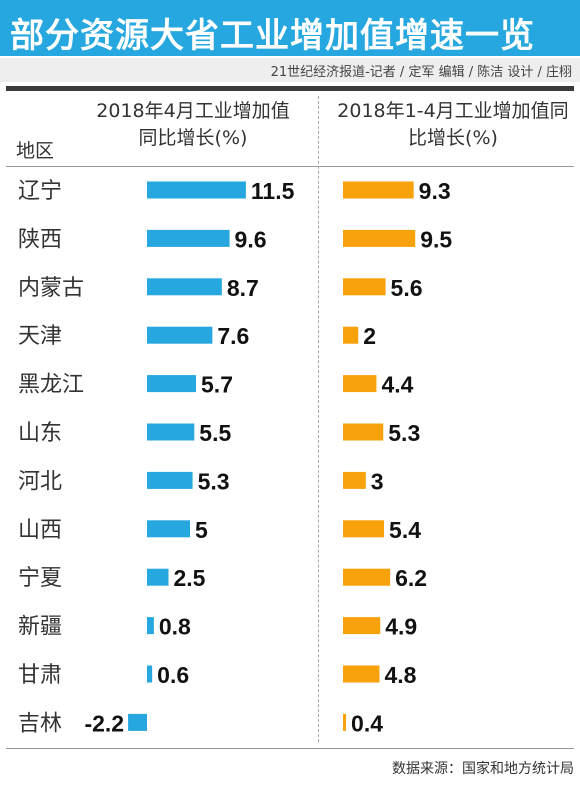 This screenshot has height=785, width=580. I want to click on series1-value-label: 8.7, so click(243, 288).